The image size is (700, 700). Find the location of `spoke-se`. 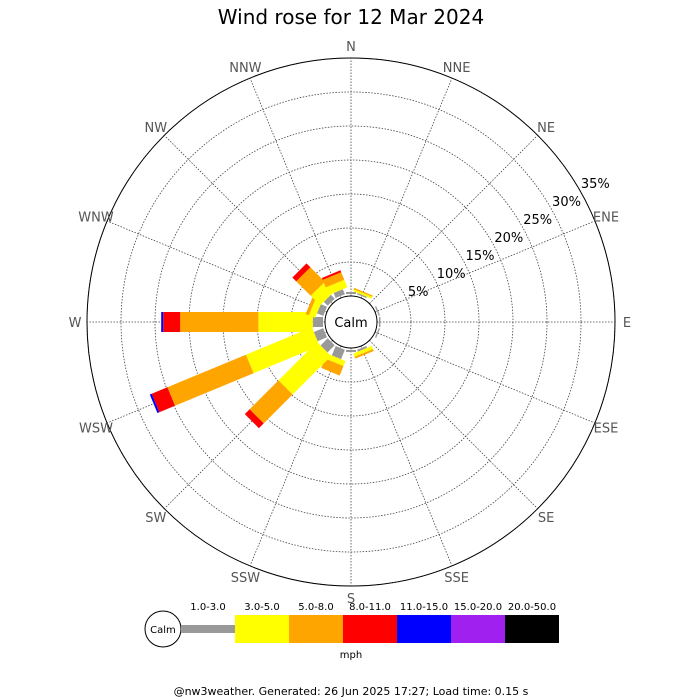

spoke-se is located at coordinates (453, 424).